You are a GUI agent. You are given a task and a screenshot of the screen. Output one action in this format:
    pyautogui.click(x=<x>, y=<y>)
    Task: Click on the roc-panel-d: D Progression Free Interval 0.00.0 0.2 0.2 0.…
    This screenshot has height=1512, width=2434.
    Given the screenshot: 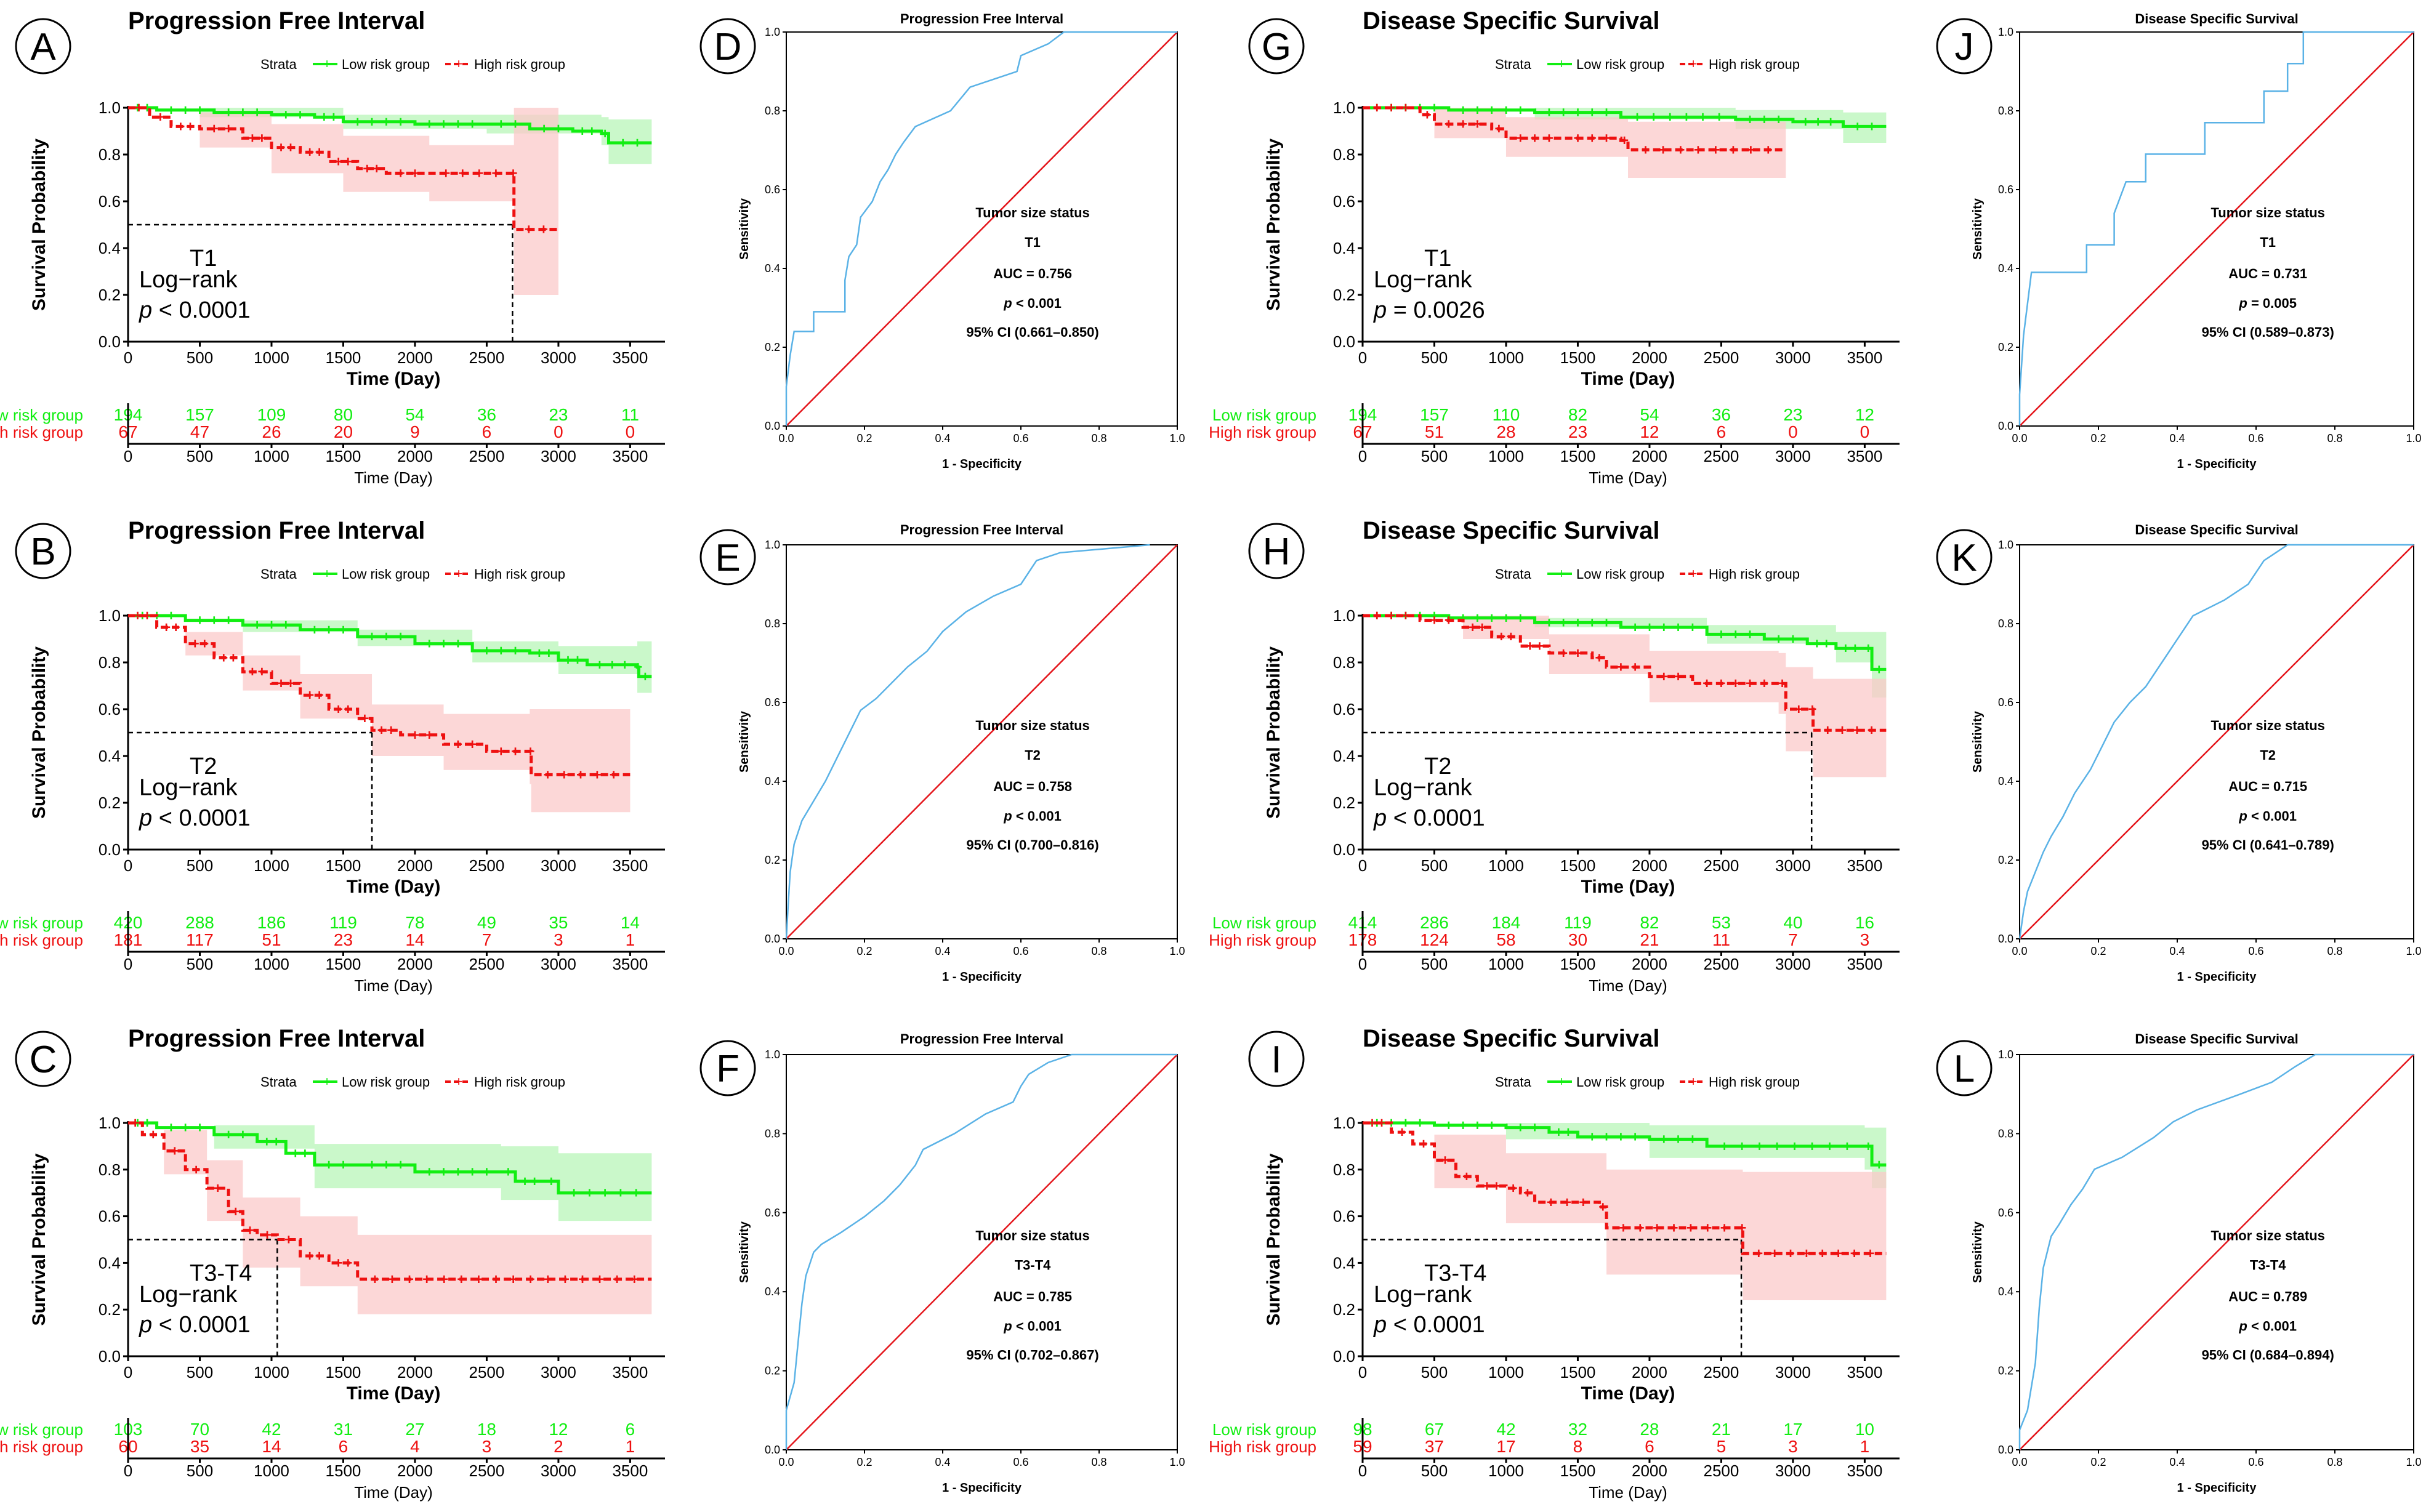 What is the action you would take?
    pyautogui.click(x=942, y=241)
    